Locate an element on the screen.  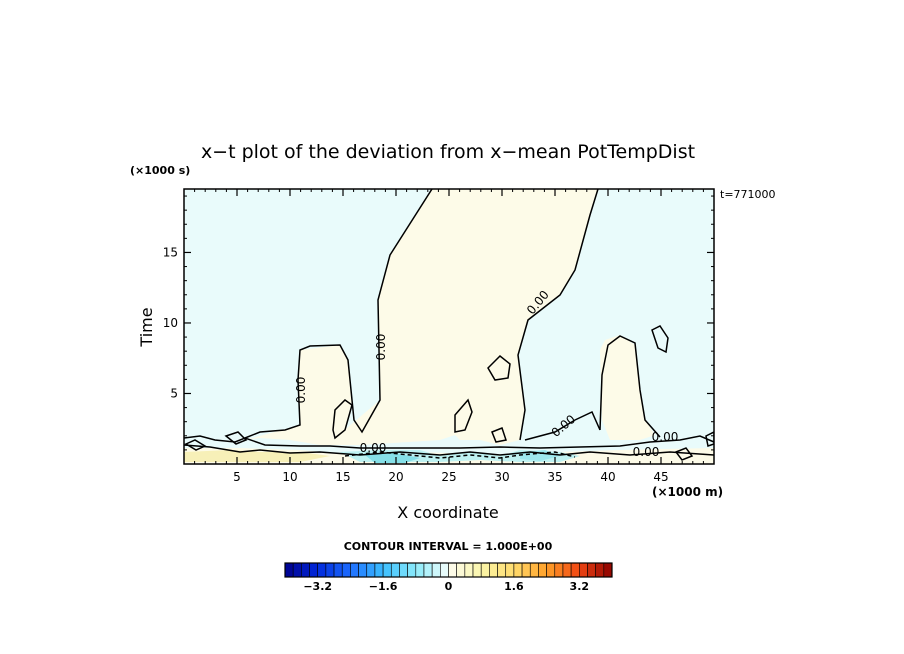
contour-small-center is located at coordinates (463, 415).